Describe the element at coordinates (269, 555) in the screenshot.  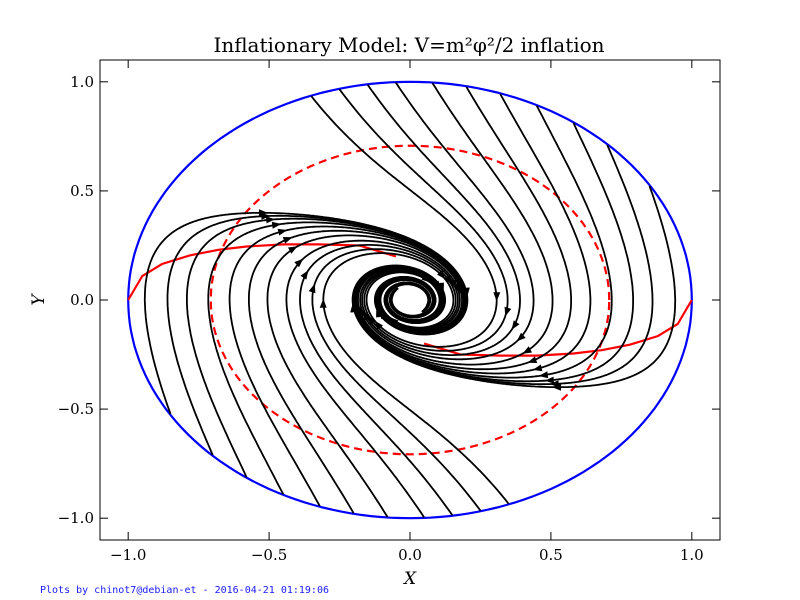
I see `x-tick-label: −0.5` at that location.